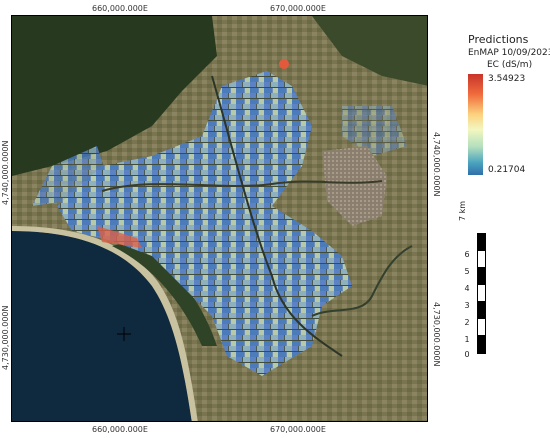  I want to click on ec-fields-west, so click(69, 176).